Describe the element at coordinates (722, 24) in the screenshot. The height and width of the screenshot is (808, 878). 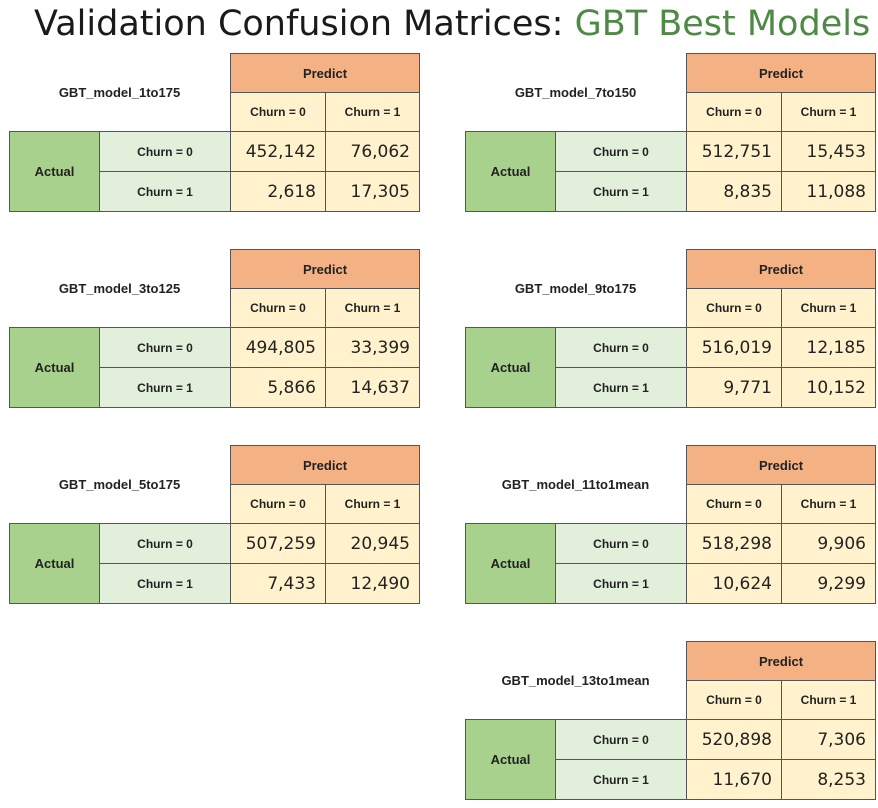
I see `title-accent: GBT Best Models` at that location.